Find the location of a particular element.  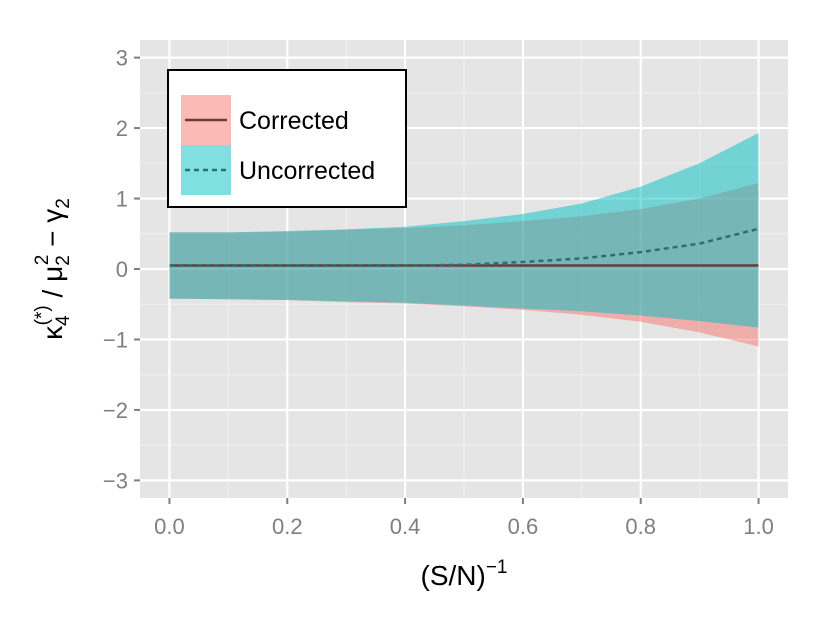

y-tick-label: −1 is located at coordinates (115, 339).